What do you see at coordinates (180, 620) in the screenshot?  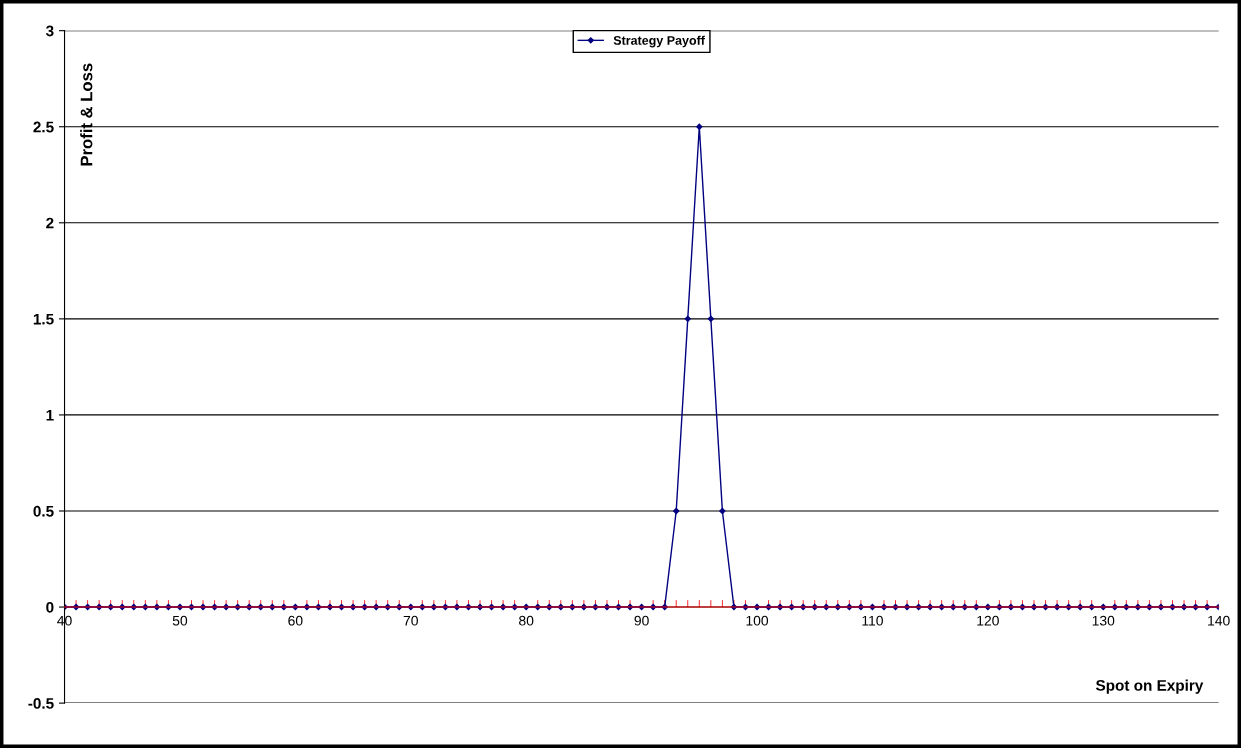 I see `x-tick-label: 50` at bounding box center [180, 620].